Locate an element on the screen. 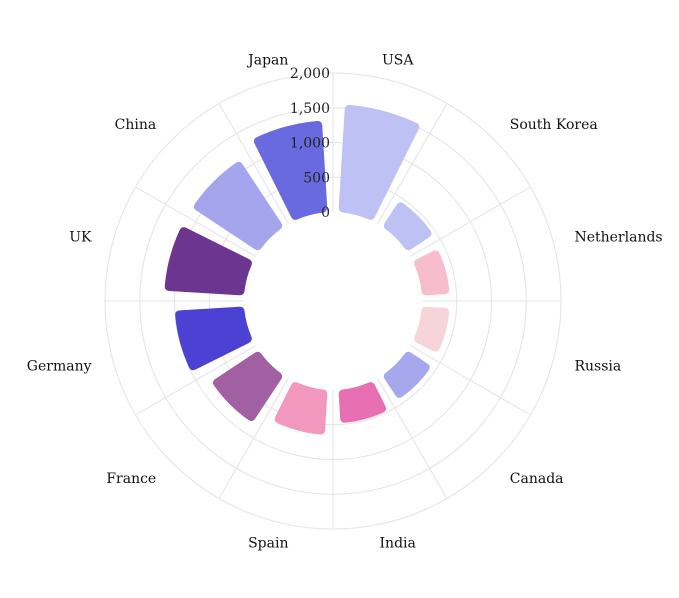  inner-disc is located at coordinates (333, 301).